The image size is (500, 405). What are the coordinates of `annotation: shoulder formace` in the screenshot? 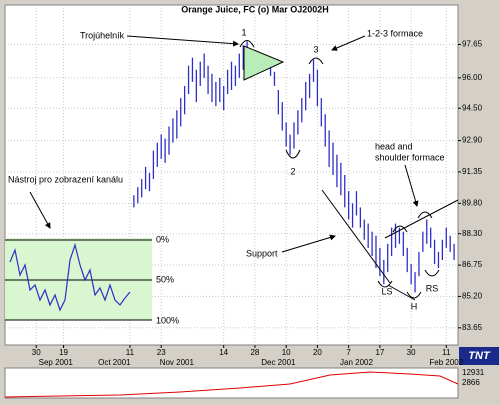 It's located at (410, 157).